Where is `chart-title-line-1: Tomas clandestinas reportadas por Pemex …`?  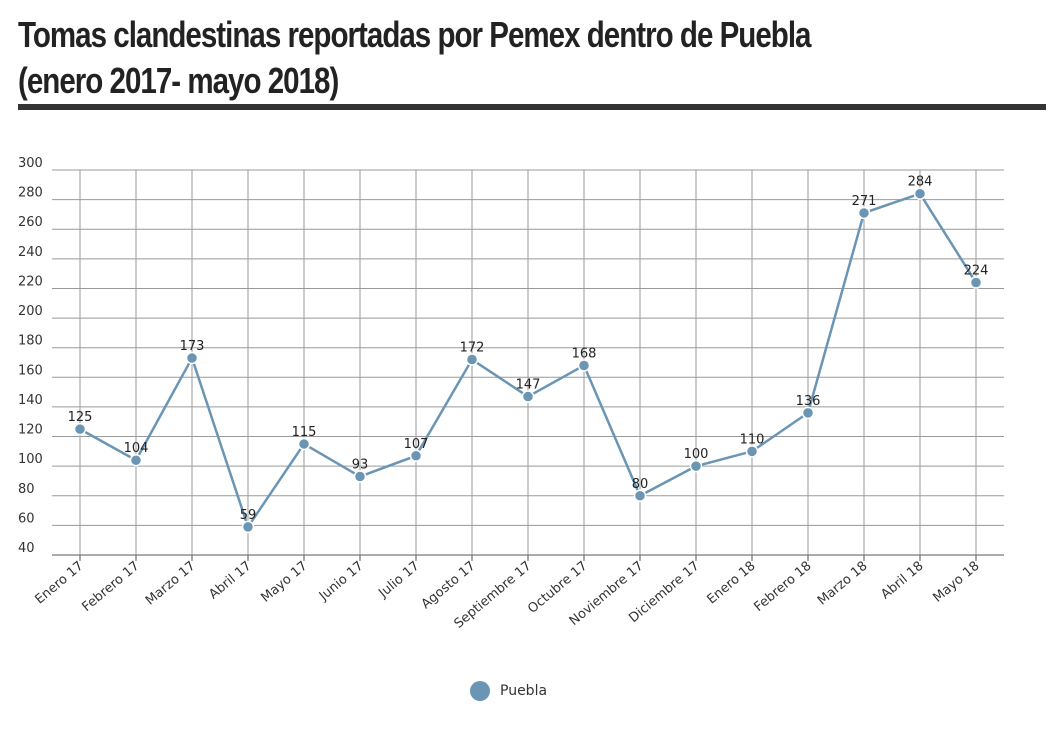 chart-title-line-1: Tomas clandestinas reportadas por Pemex … is located at coordinates (414, 34).